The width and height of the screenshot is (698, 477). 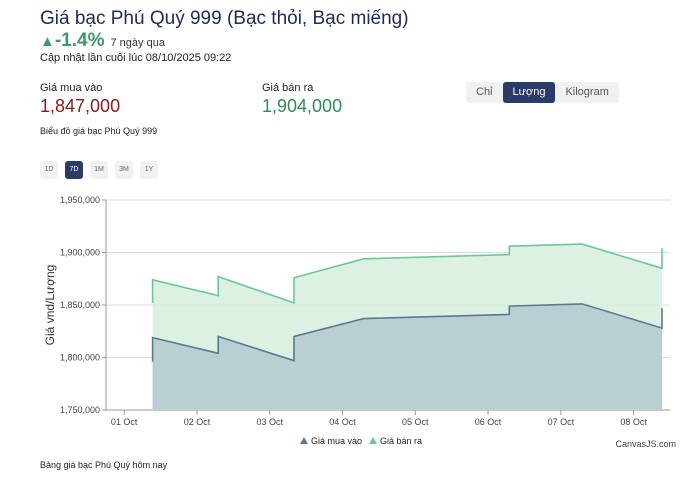 What do you see at coordinates (407, 274) in the screenshot?
I see `sell-series-line` at bounding box center [407, 274].